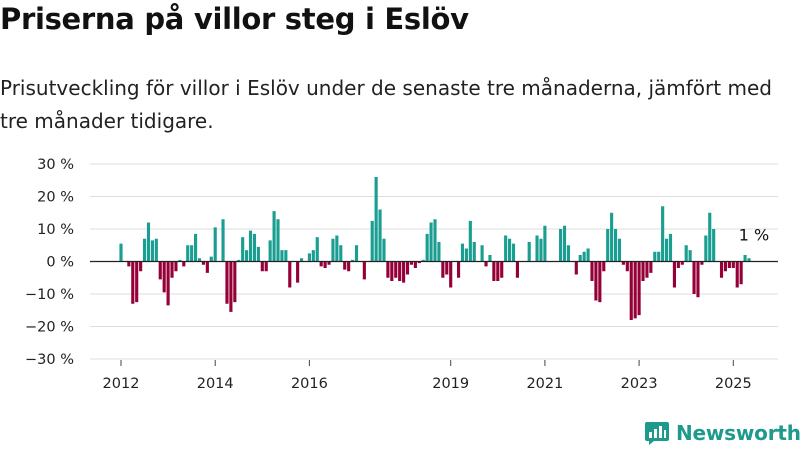 The image size is (800, 450). I want to click on x-tick-label: 2016, so click(309, 384).